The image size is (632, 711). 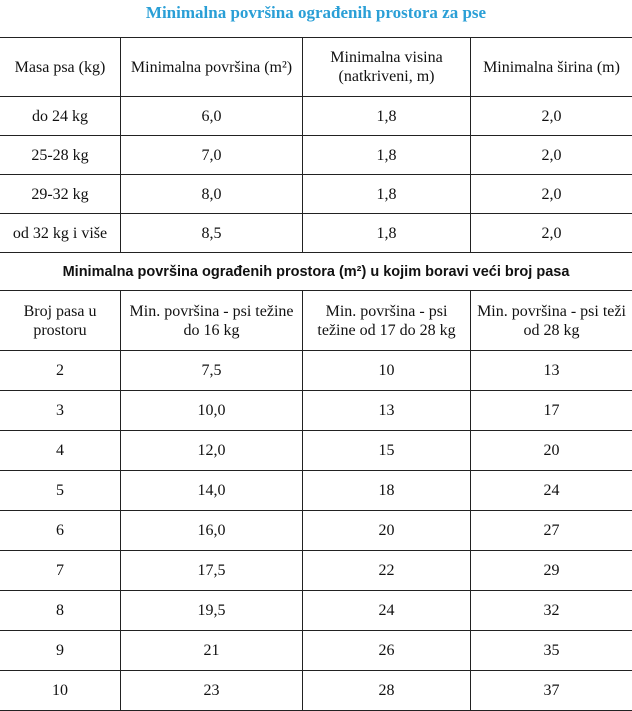 What do you see at coordinates (551, 321) in the screenshot?
I see `column-header: Min. površina - psi teži od 28 kg` at bounding box center [551, 321].